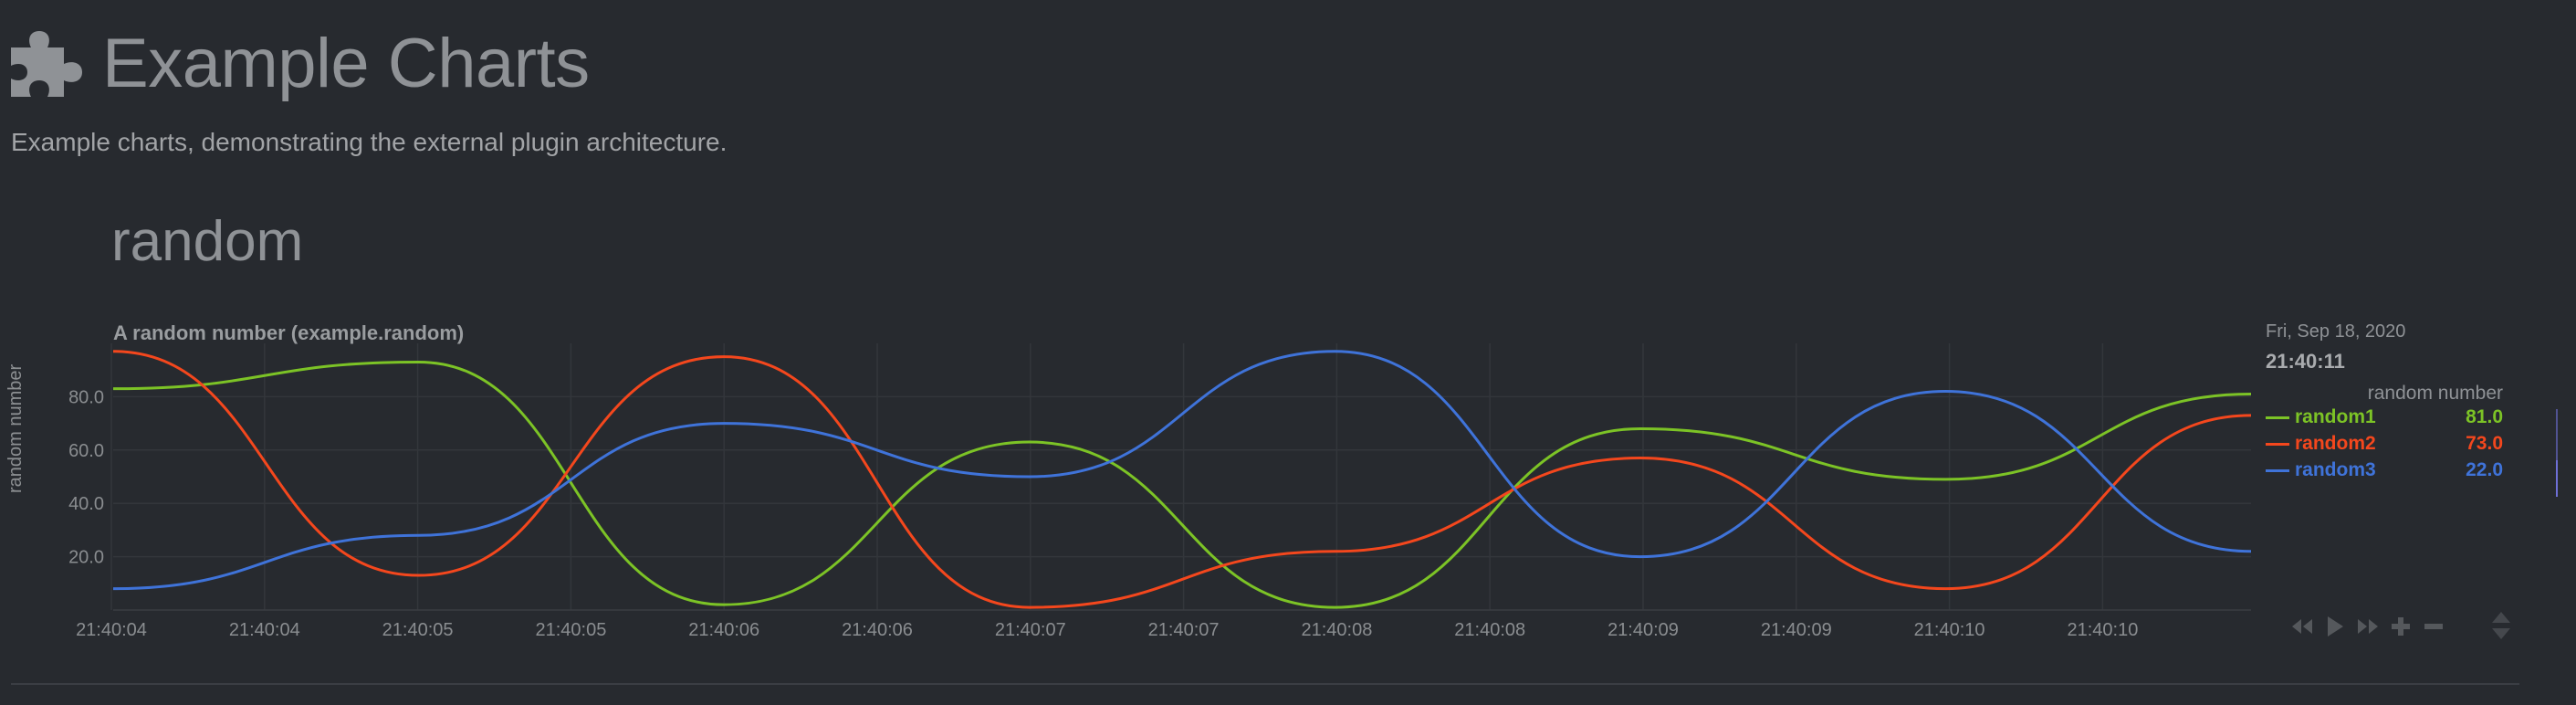 This screenshot has width=2576, height=705. Describe the element at coordinates (2435, 393) in the screenshot. I see `legend-units: random number` at that location.